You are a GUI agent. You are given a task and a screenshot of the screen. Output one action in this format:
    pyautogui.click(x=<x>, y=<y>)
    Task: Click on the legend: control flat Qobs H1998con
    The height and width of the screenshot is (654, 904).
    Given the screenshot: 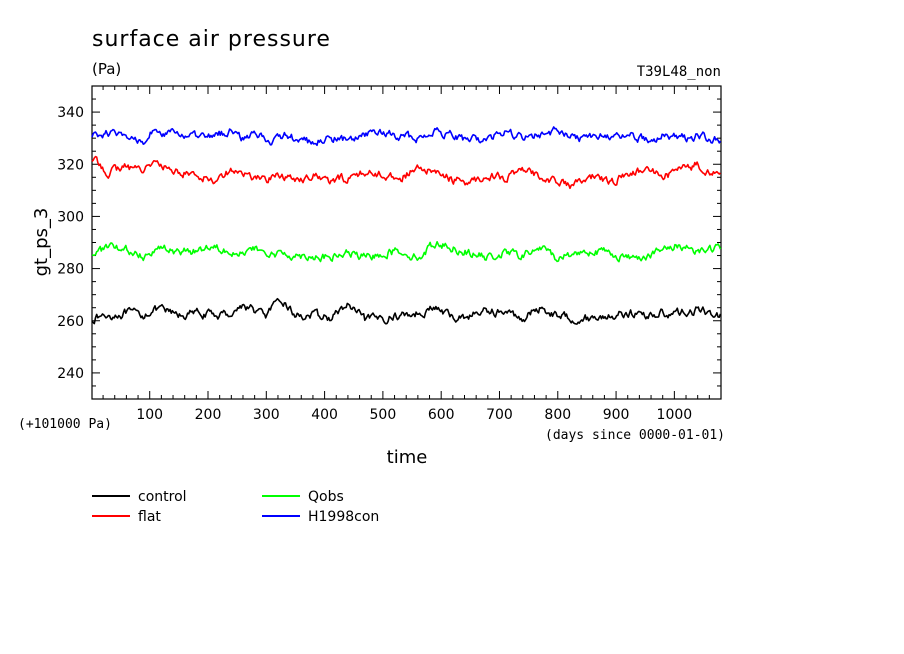 What is the action you would take?
    pyautogui.click(x=235, y=507)
    